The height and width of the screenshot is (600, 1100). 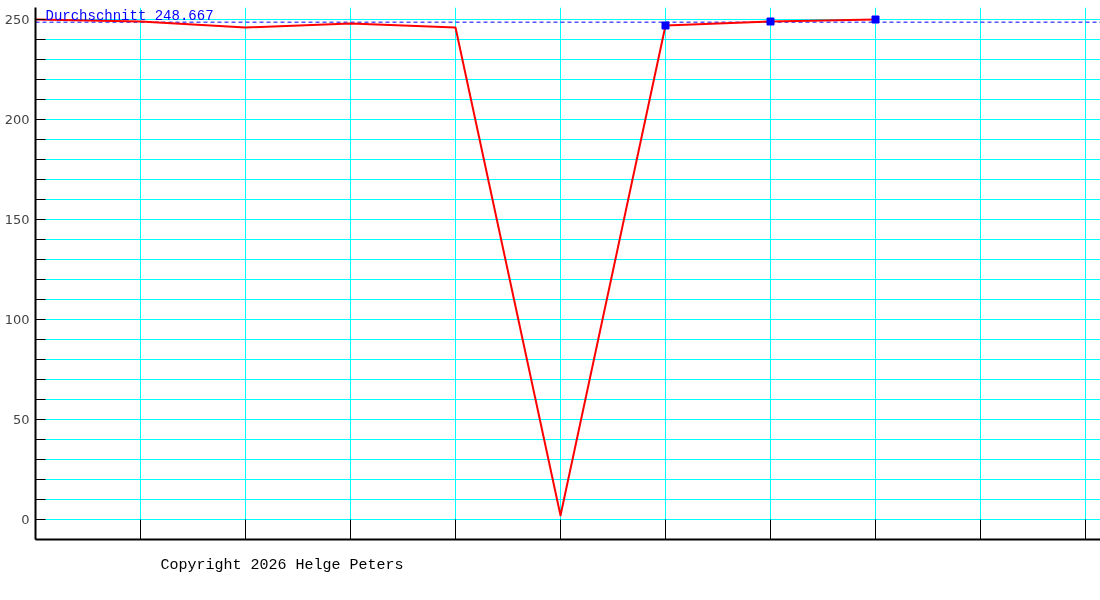 What do you see at coordinates (21, 419) in the screenshot?
I see `y-tick-label: 50` at bounding box center [21, 419].